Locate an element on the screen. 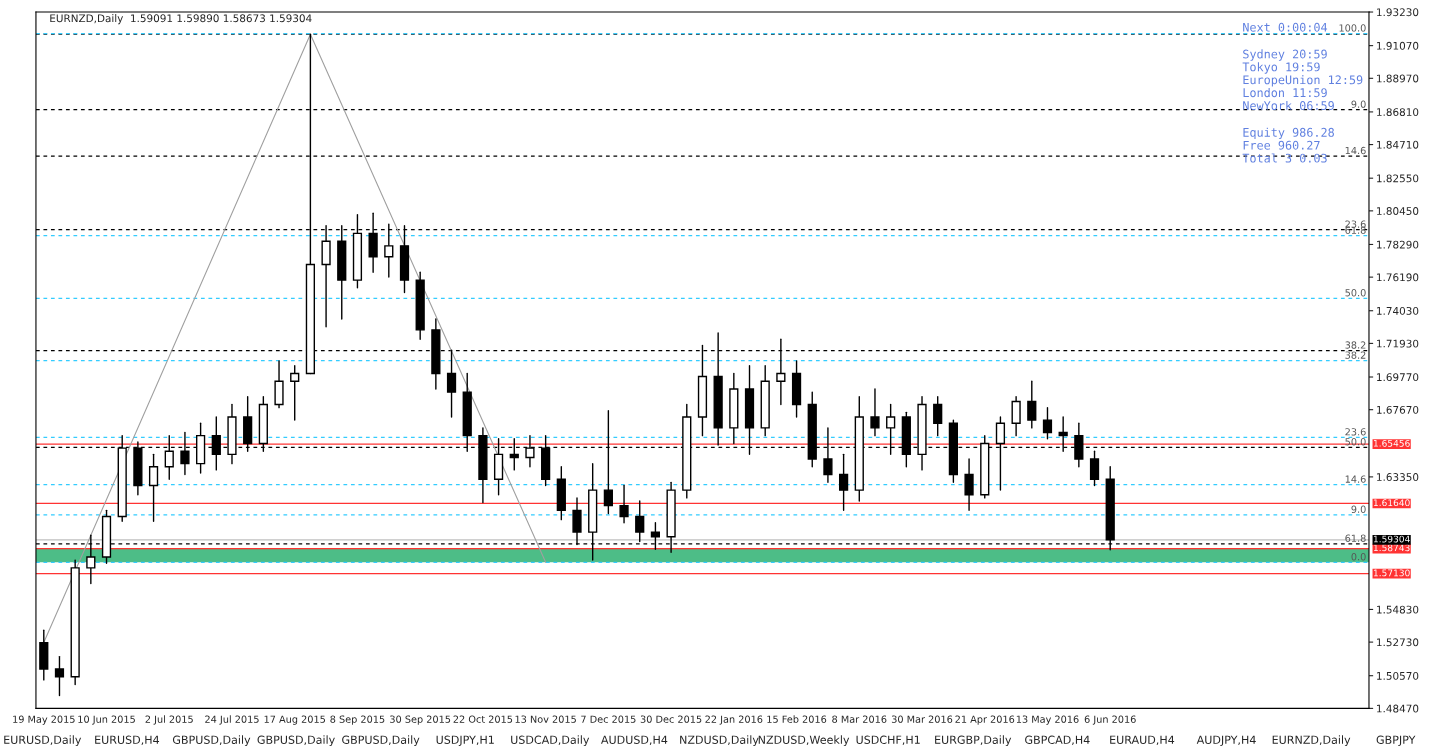  text: AUDJPY,H4 is located at coordinates (1226, 741).